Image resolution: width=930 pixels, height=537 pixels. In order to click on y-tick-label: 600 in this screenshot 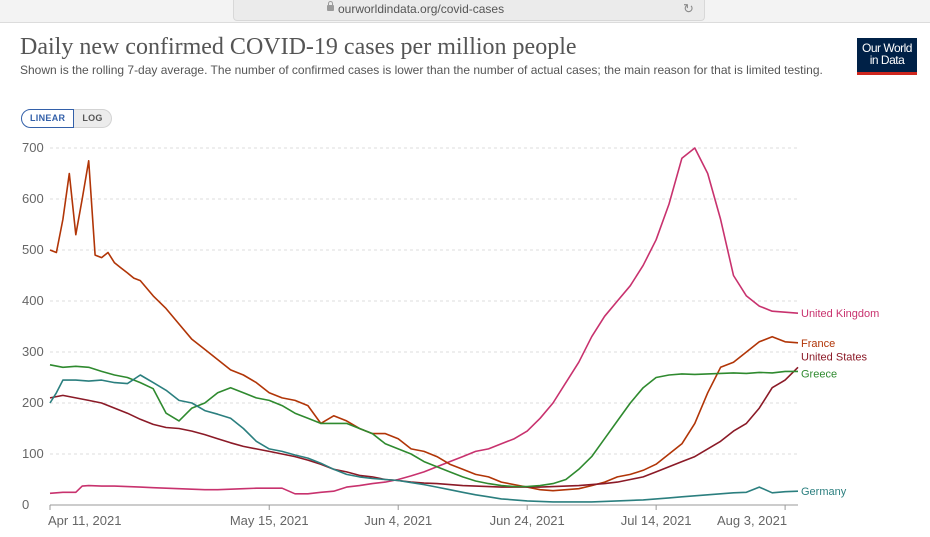, I will do `click(33, 198)`.